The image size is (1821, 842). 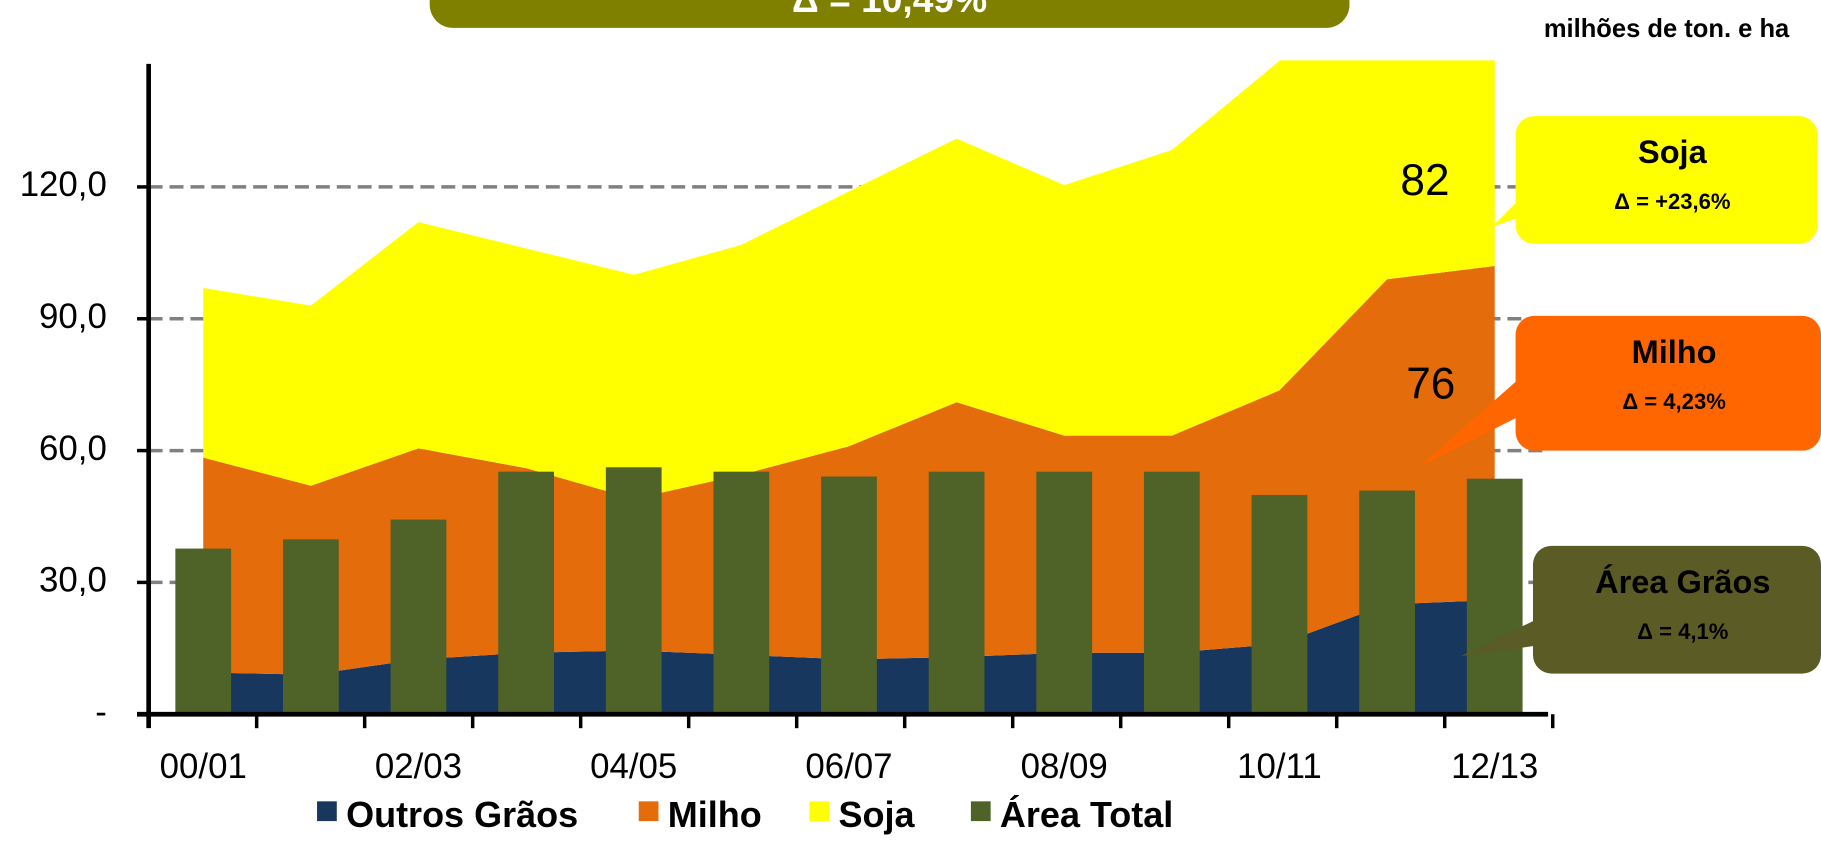 I want to click on unit-label: milhões de ton. e ha, so click(x=1667, y=29).